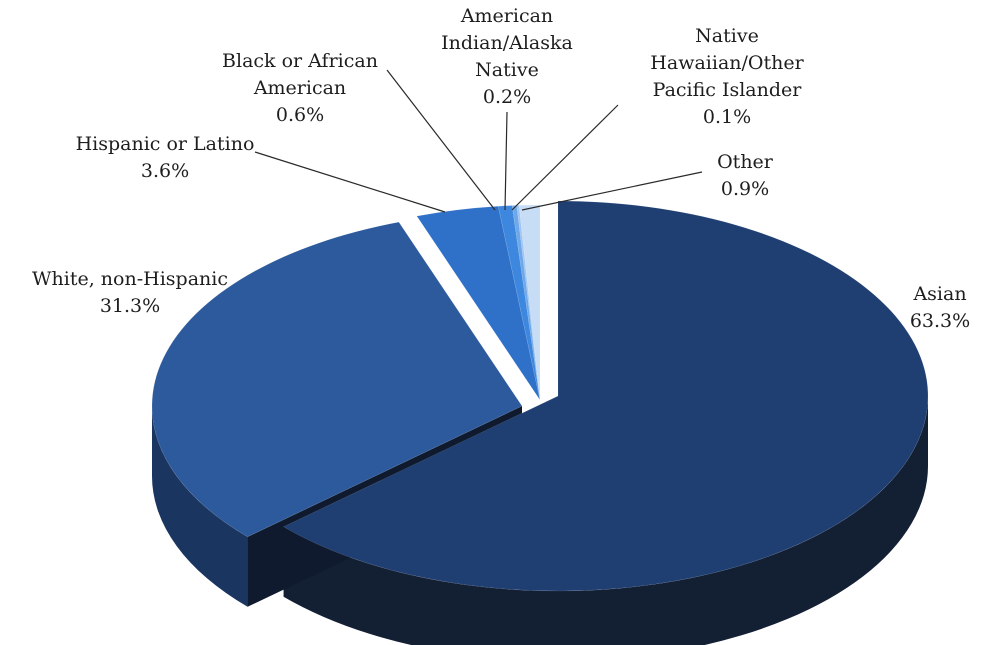 The height and width of the screenshot is (645, 982). What do you see at coordinates (612, 191) in the screenshot?
I see `leader-line-other` at bounding box center [612, 191].